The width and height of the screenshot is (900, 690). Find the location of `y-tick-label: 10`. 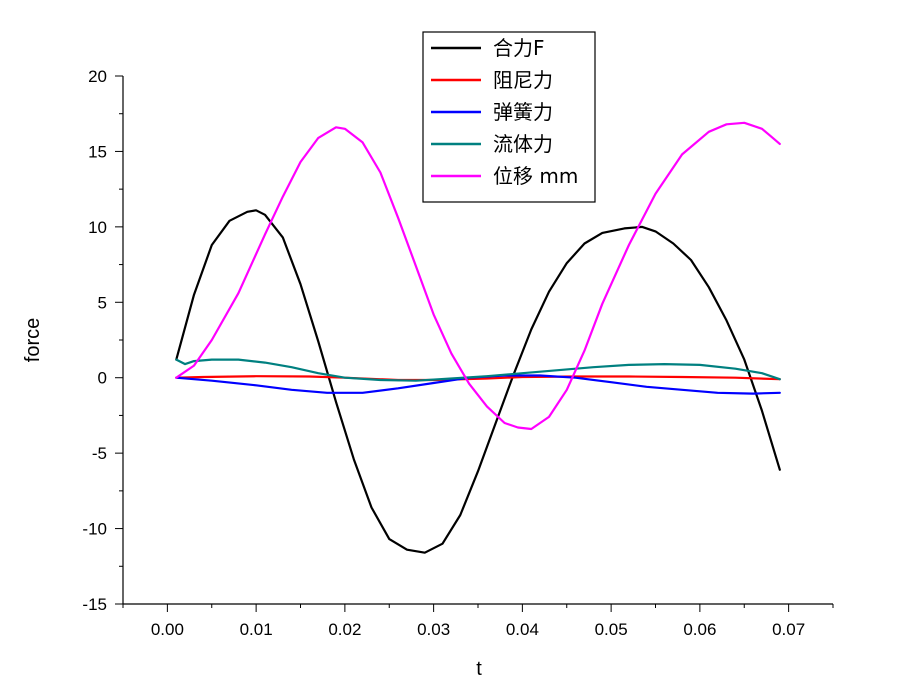

y-tick-label: 10 is located at coordinates (97, 227).